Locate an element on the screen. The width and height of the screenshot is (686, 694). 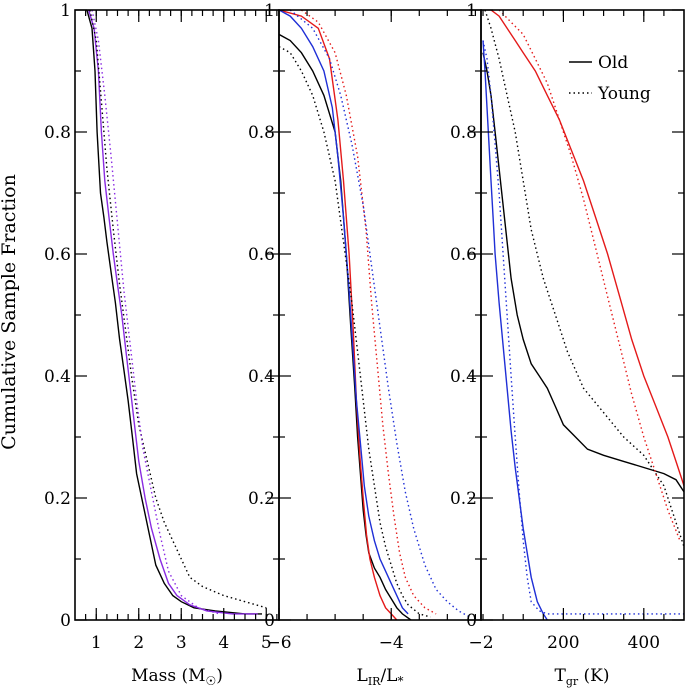
xtick-label-lir-1: −4 is located at coordinates (391, 643).